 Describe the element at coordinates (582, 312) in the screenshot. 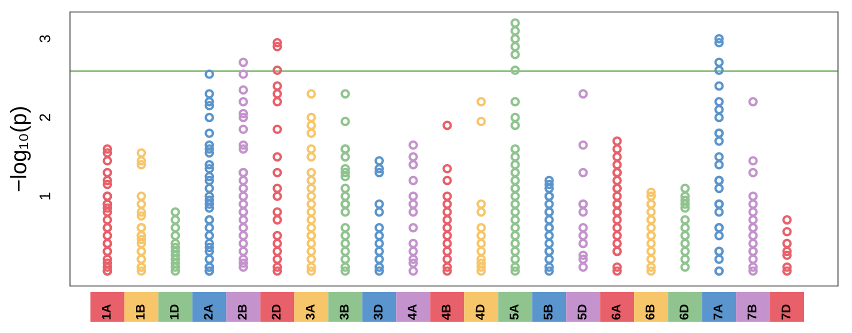

I see `x-tick-label: 5D` at that location.